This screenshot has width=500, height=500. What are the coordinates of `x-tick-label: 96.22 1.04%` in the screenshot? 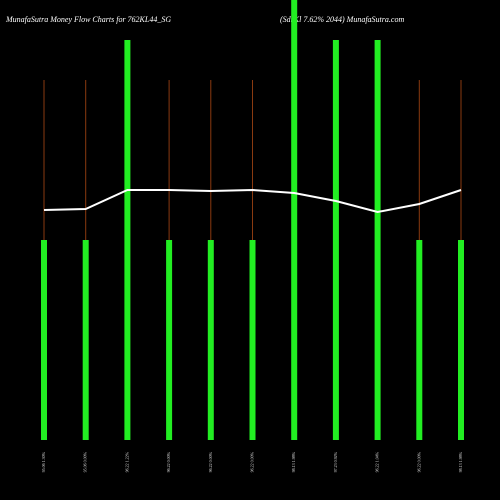 It's located at (377, 461).